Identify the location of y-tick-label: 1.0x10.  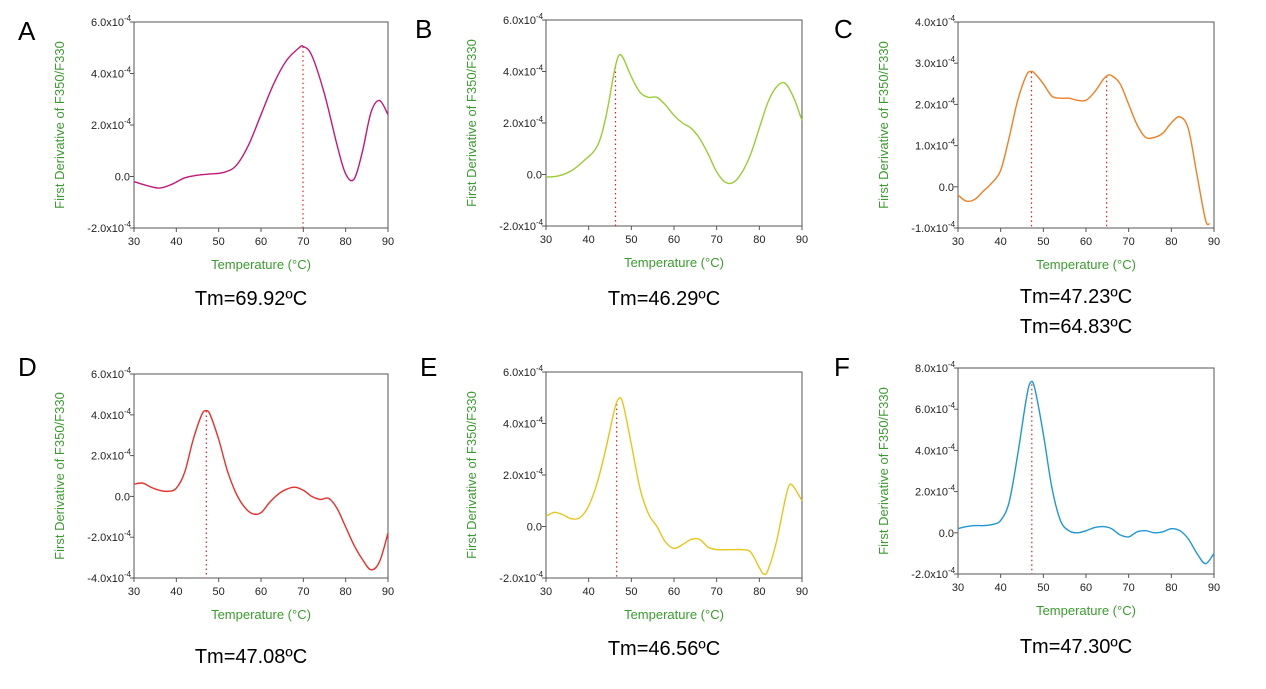
(931, 147).